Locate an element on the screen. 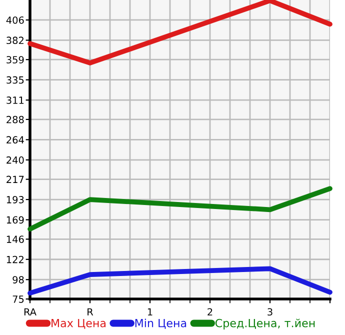 Image resolution: width=345 pixels, height=335 pixels. y-tick-label: 146 is located at coordinates (15, 239).